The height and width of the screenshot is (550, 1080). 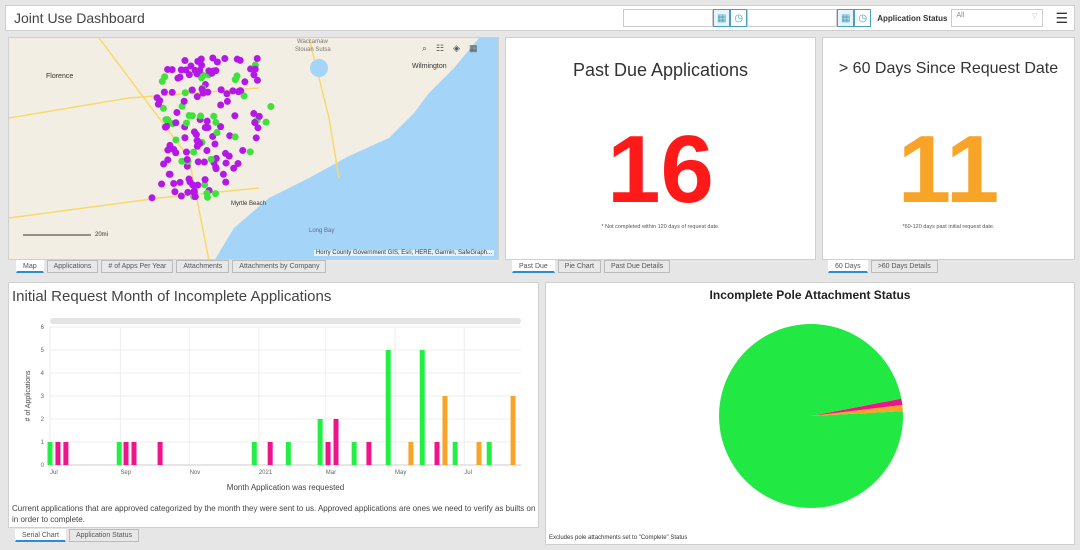 I want to click on calendar-icon: ▦, so click(x=722, y=18).